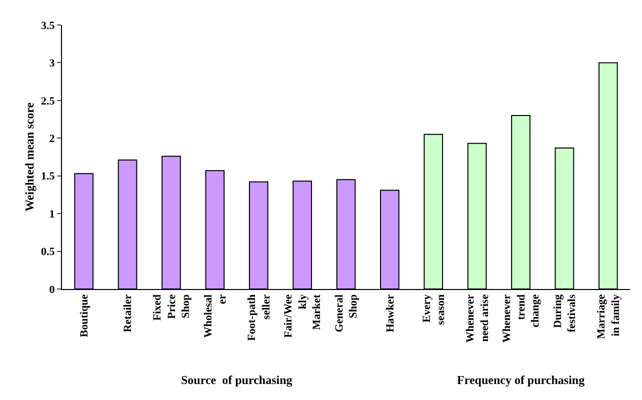  I want to click on x-tick-label: Foot-path seller, so click(259, 317).